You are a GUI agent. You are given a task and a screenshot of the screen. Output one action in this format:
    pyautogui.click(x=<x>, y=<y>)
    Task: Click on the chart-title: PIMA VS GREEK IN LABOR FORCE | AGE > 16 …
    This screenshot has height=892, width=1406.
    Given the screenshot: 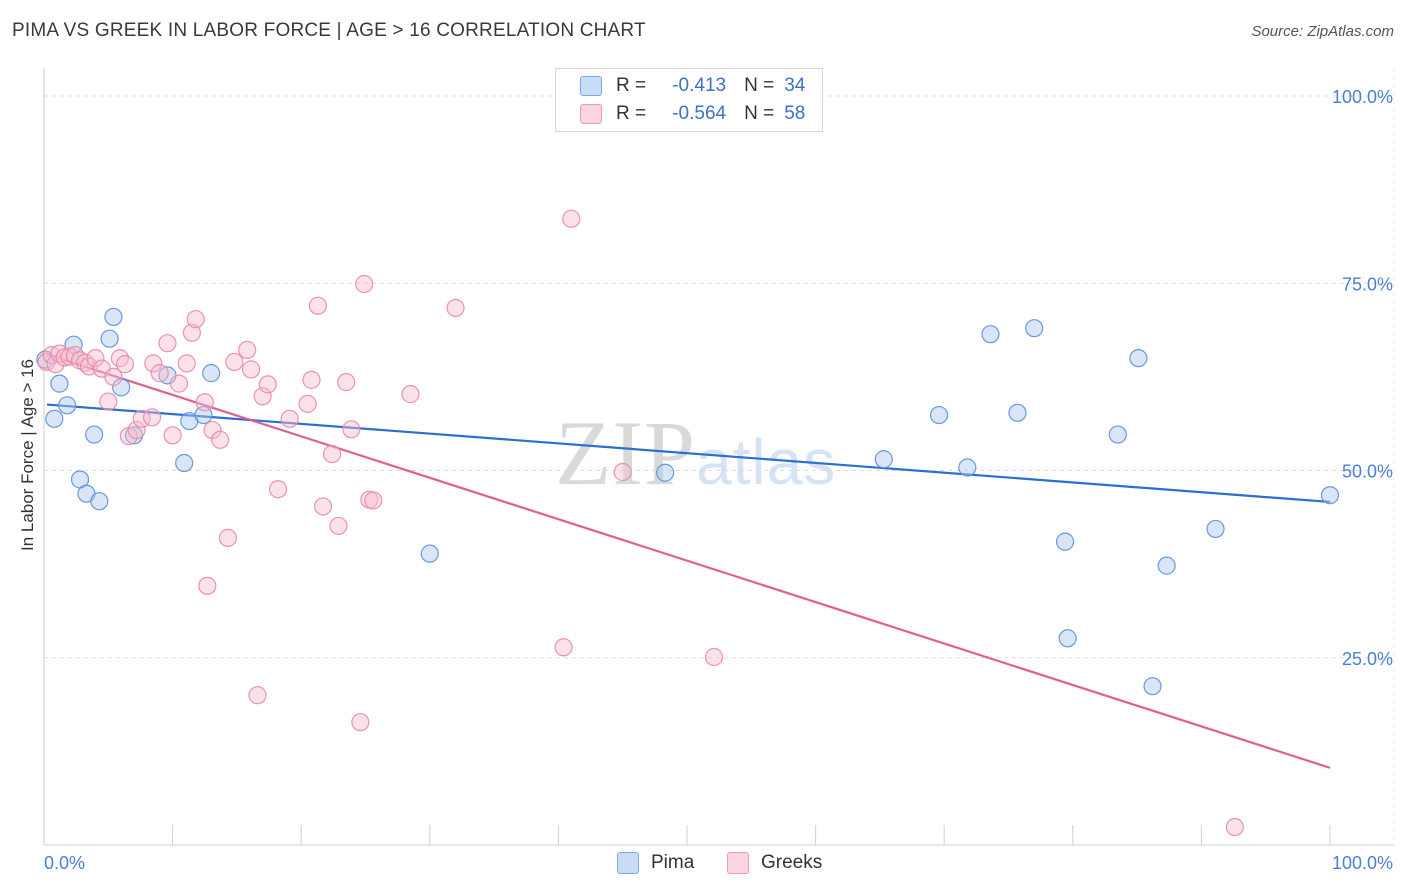 What is the action you would take?
    pyautogui.click(x=329, y=30)
    